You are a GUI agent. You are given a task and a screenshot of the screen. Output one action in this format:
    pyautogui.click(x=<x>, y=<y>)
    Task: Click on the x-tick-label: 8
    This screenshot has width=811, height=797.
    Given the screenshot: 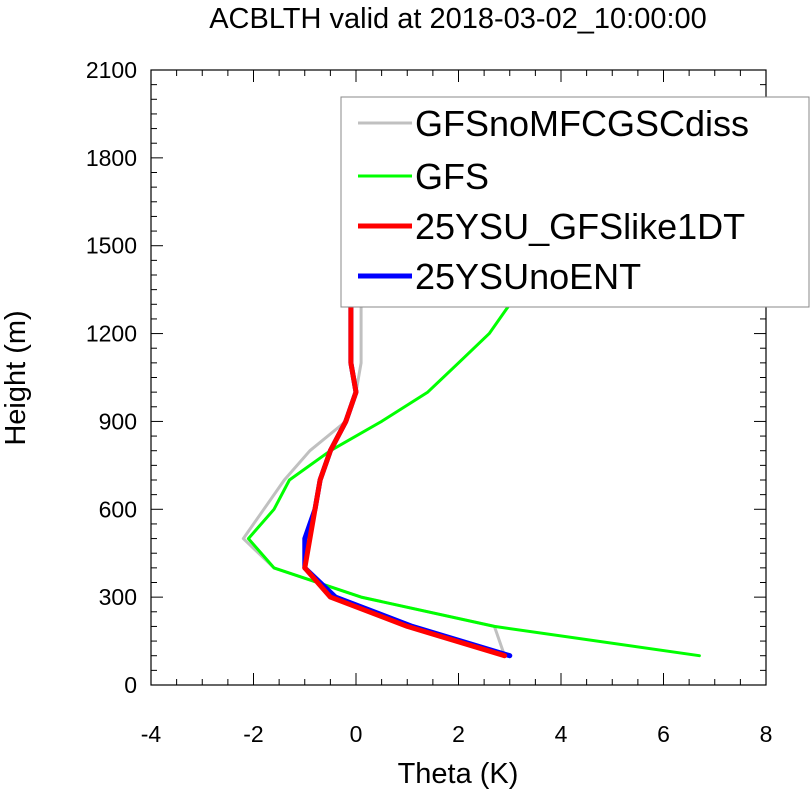 What is the action you would take?
    pyautogui.click(x=766, y=734)
    